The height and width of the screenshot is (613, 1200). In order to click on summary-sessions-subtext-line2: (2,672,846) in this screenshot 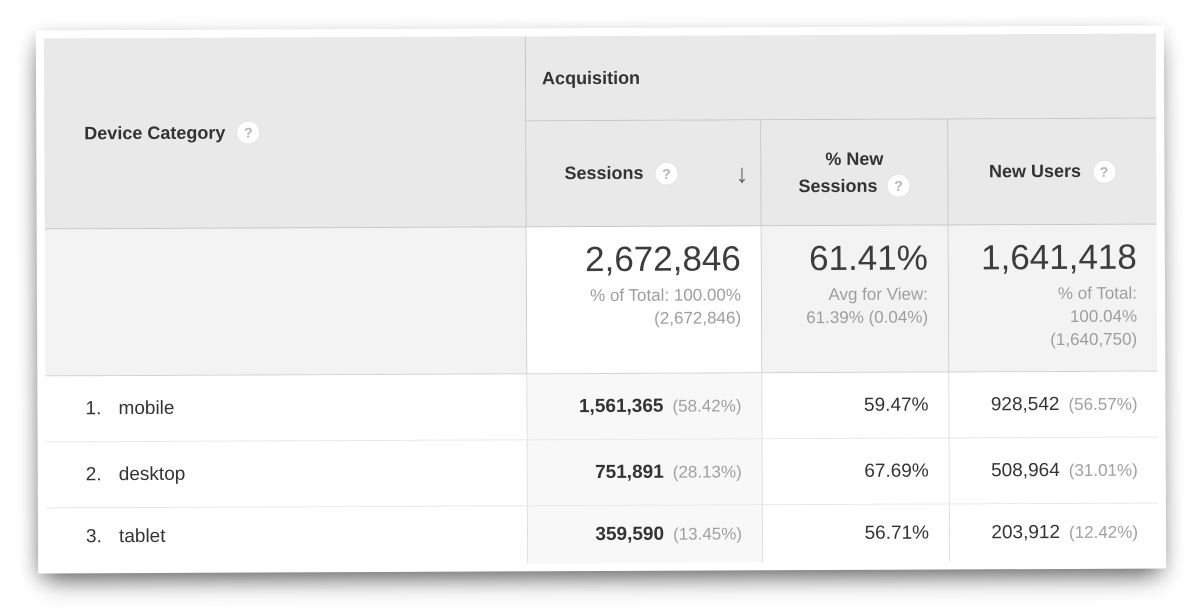, I will do `click(698, 318)`.